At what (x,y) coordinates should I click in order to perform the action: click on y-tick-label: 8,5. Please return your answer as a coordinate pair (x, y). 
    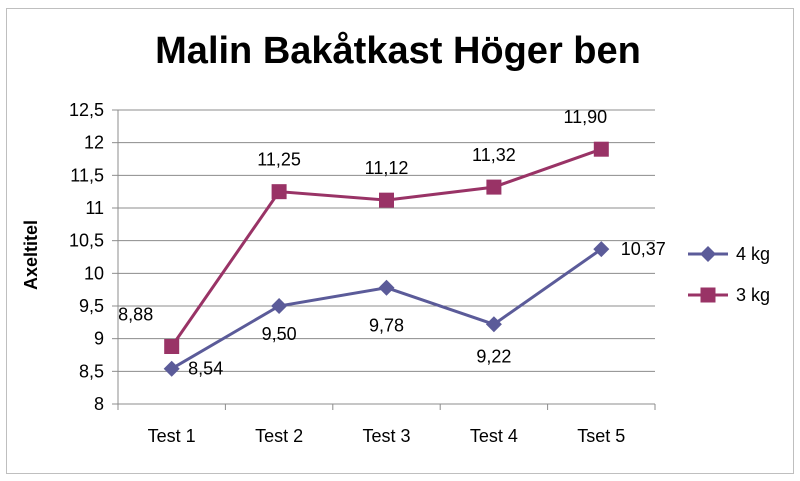
    Looking at the image, I should click on (91, 371).